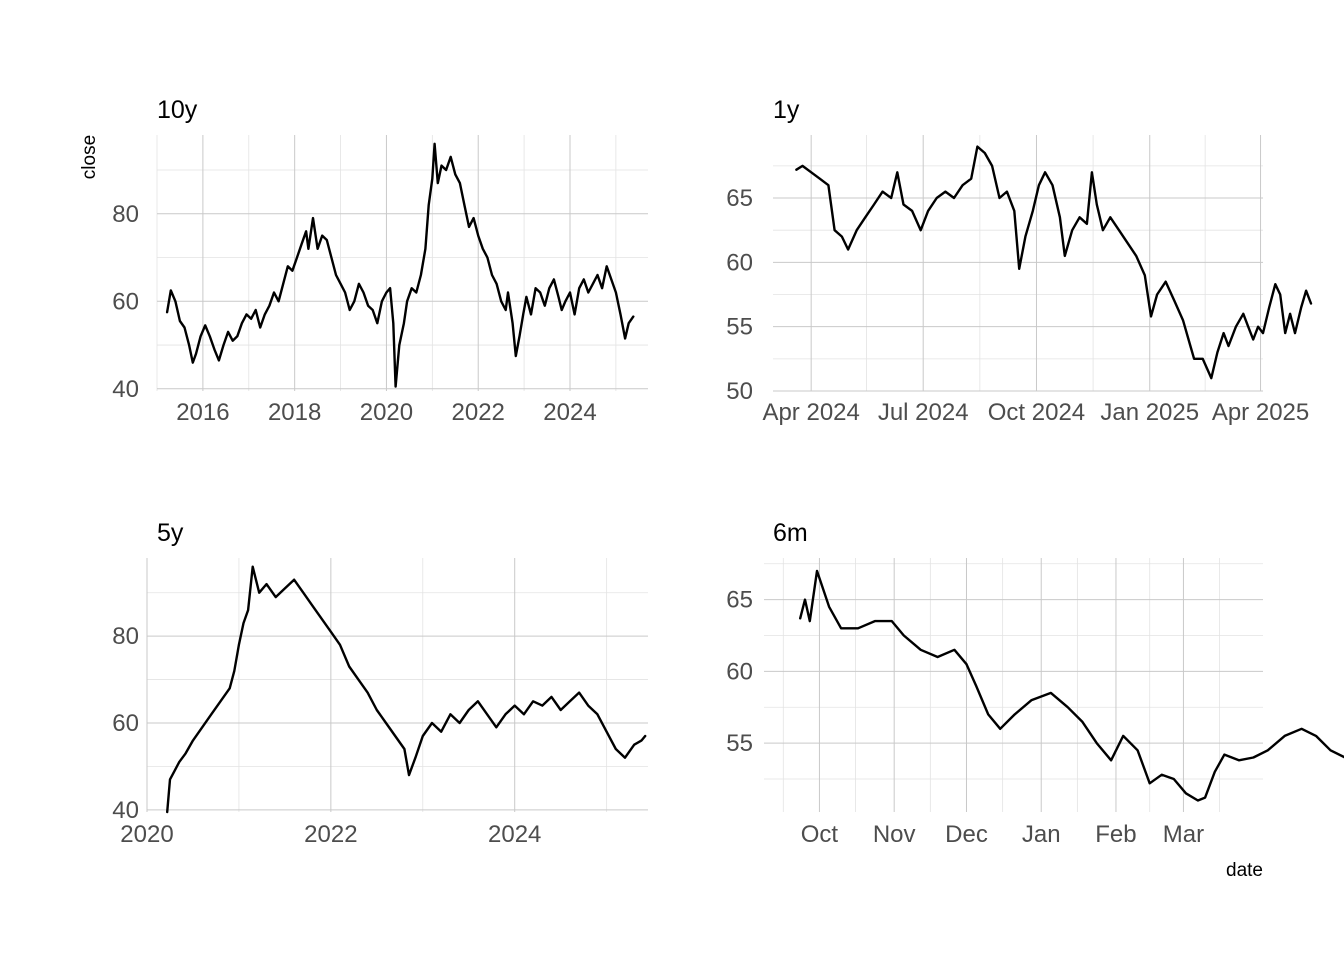 The width and height of the screenshot is (1344, 965). I want to click on x-tick-label: Oct, so click(820, 834).